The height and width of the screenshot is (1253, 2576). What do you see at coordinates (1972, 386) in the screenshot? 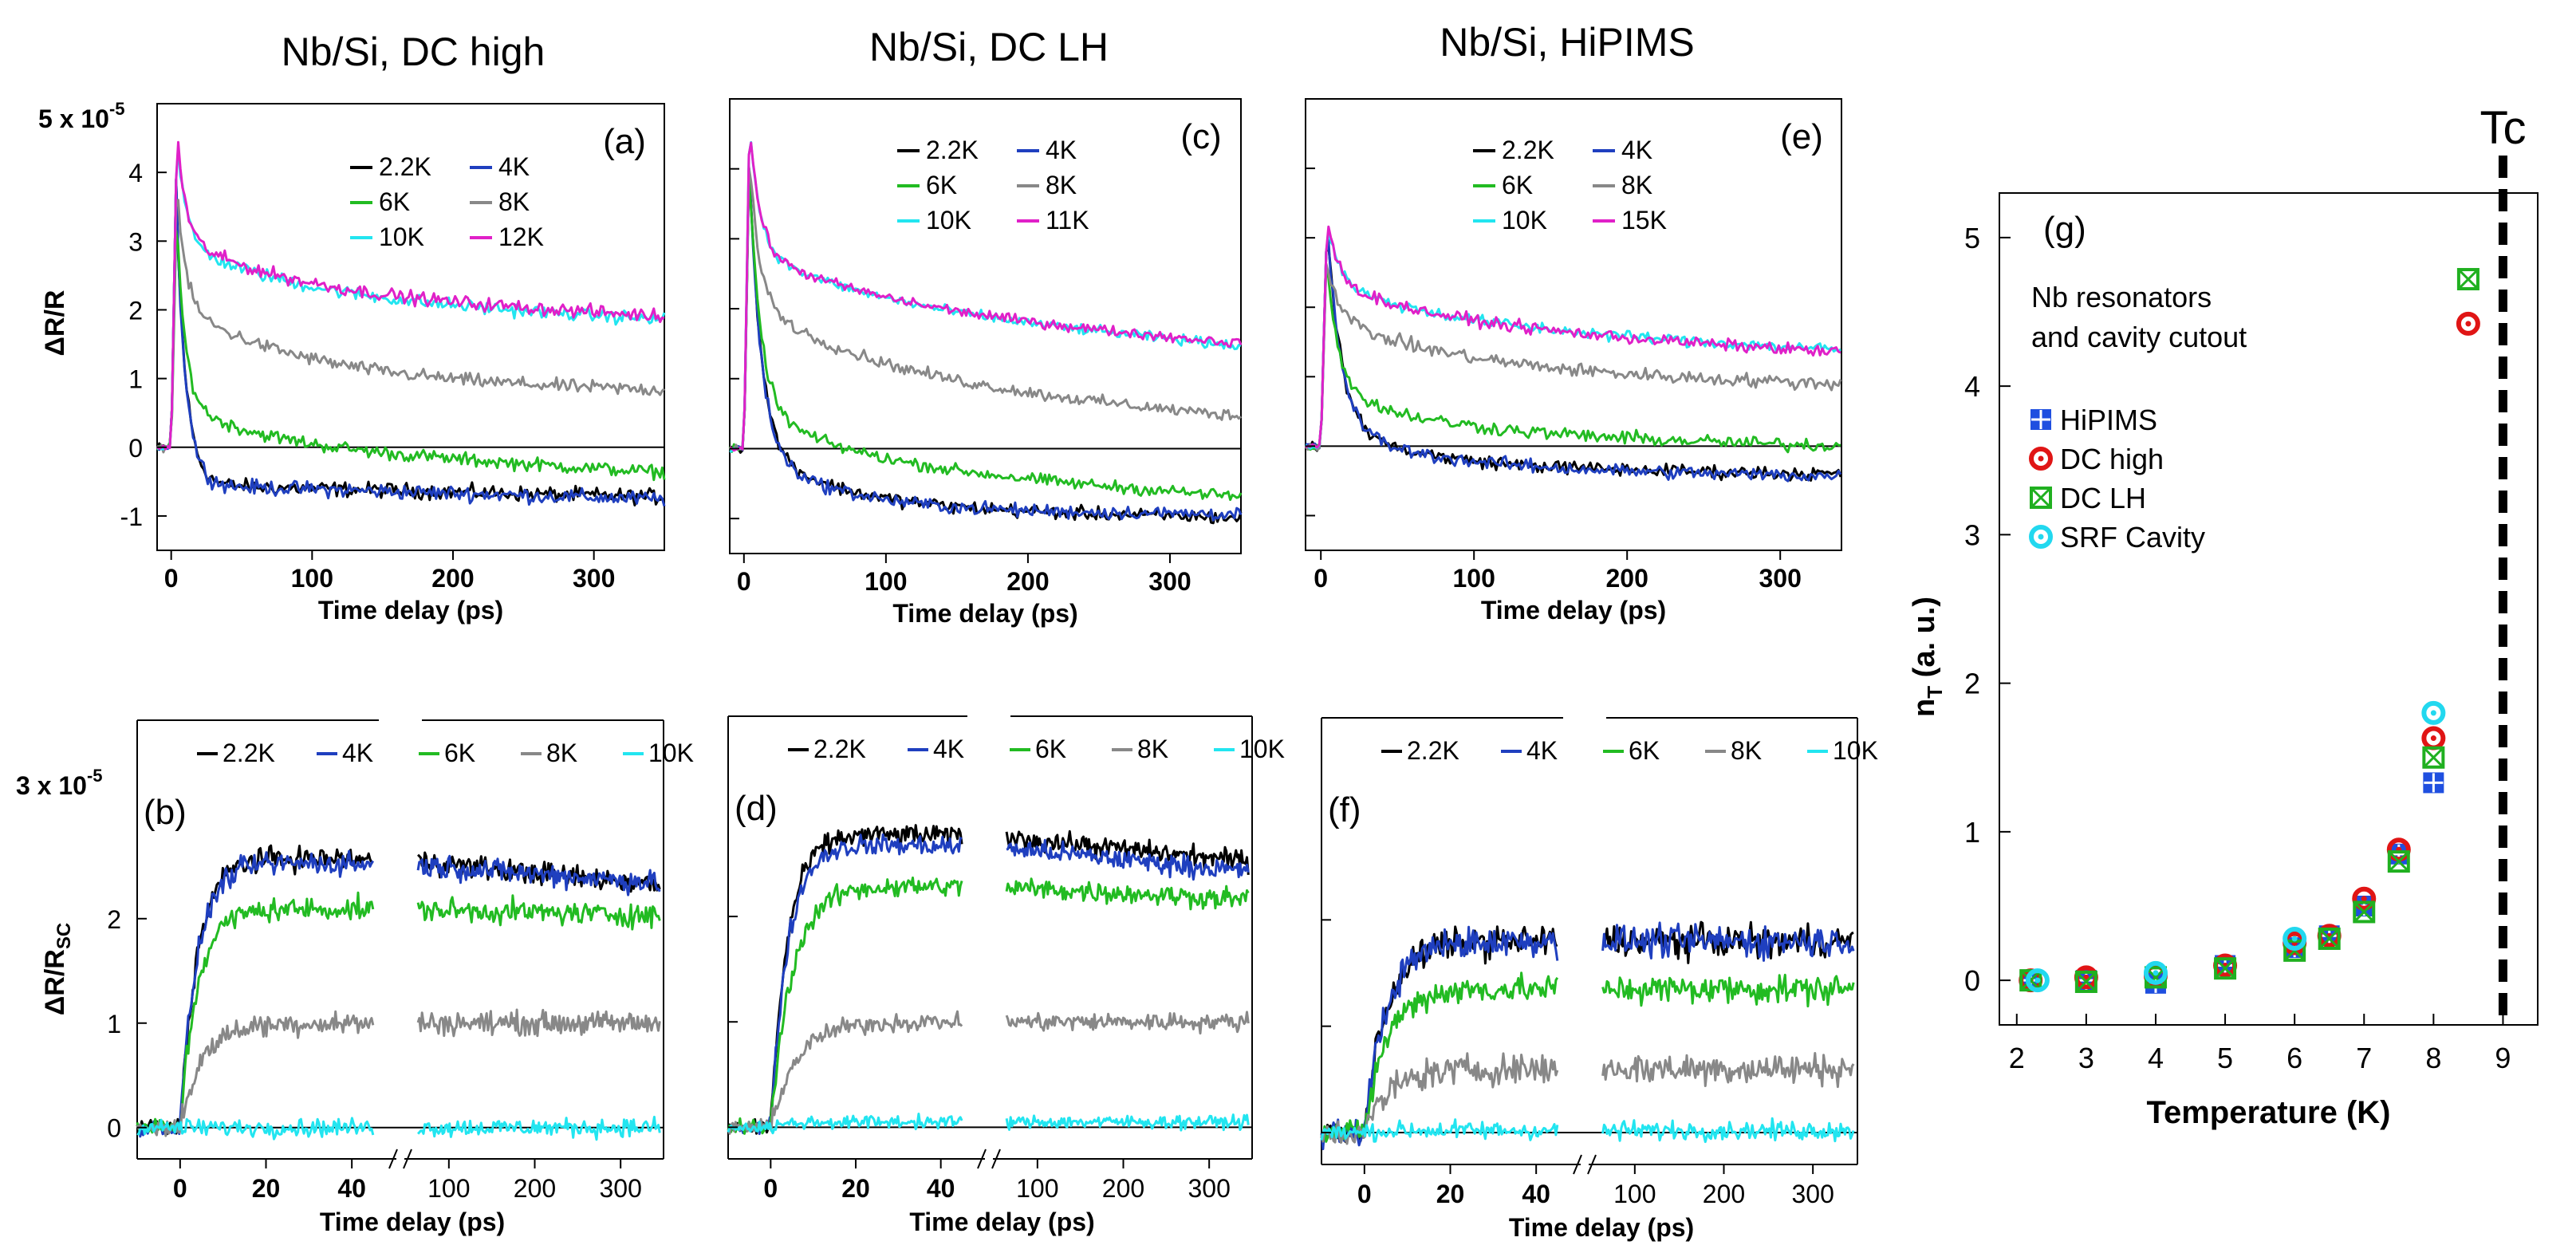
I see `y-tick-label: 4` at bounding box center [1972, 386].